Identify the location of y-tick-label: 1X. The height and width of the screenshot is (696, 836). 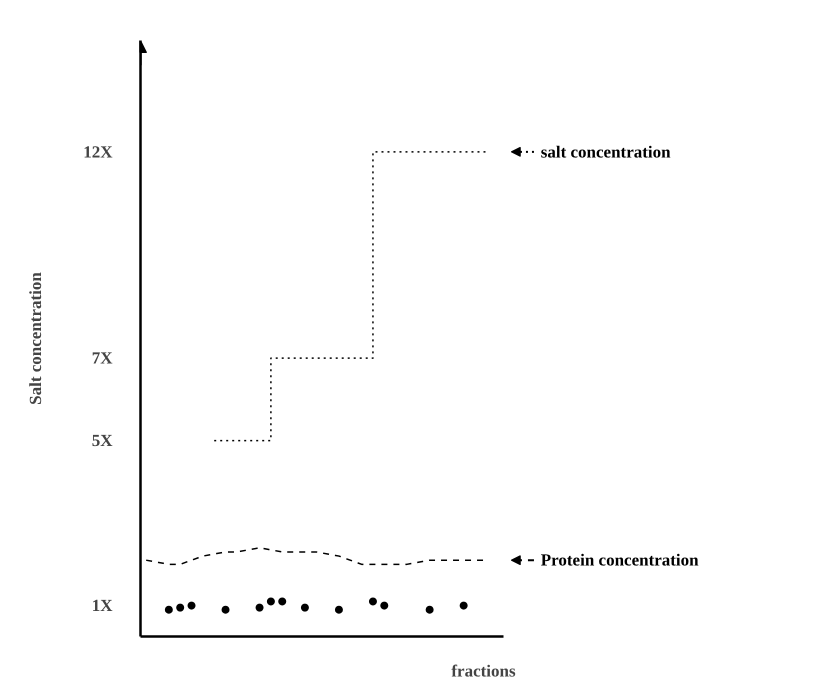
(103, 606).